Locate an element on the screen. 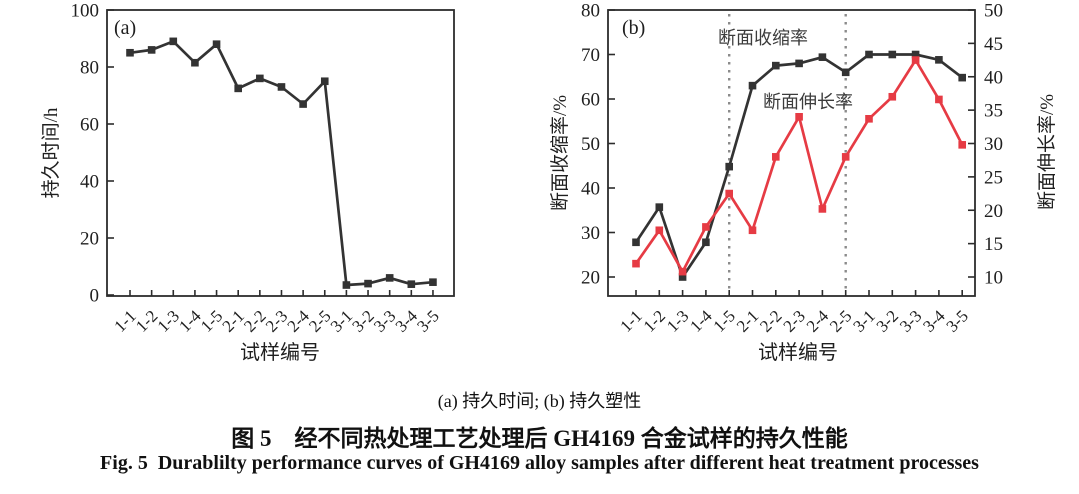 This screenshot has width=1079, height=494. y-axis-title-left: 断面收缩率/% is located at coordinates (560, 153).